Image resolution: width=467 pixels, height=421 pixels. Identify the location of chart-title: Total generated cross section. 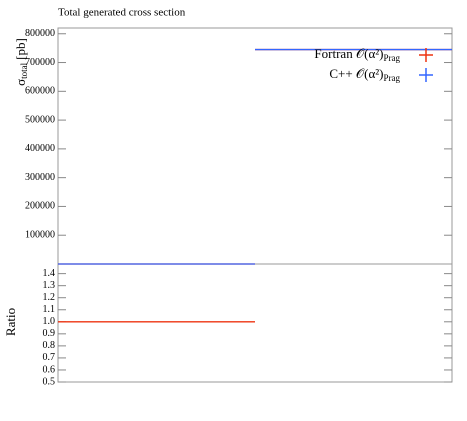
(122, 13).